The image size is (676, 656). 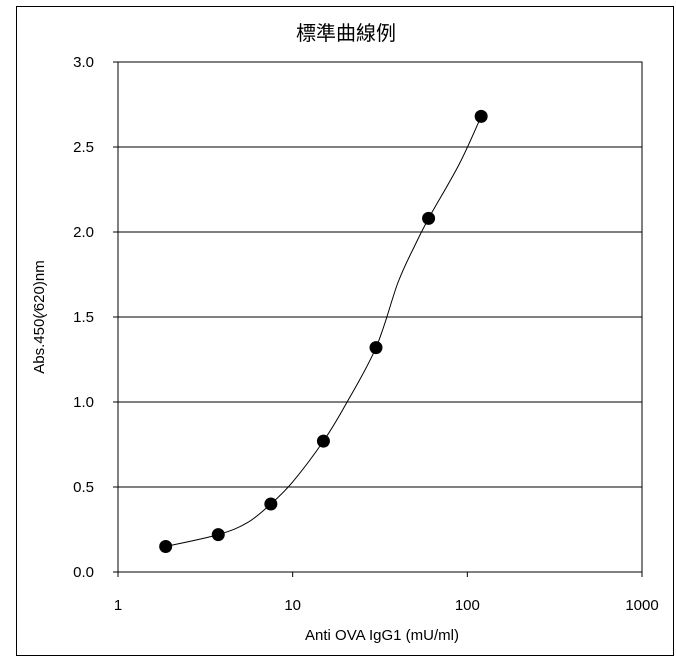 I want to click on x-axis-ticks: 1 10 100 1000, so click(x=386, y=593).